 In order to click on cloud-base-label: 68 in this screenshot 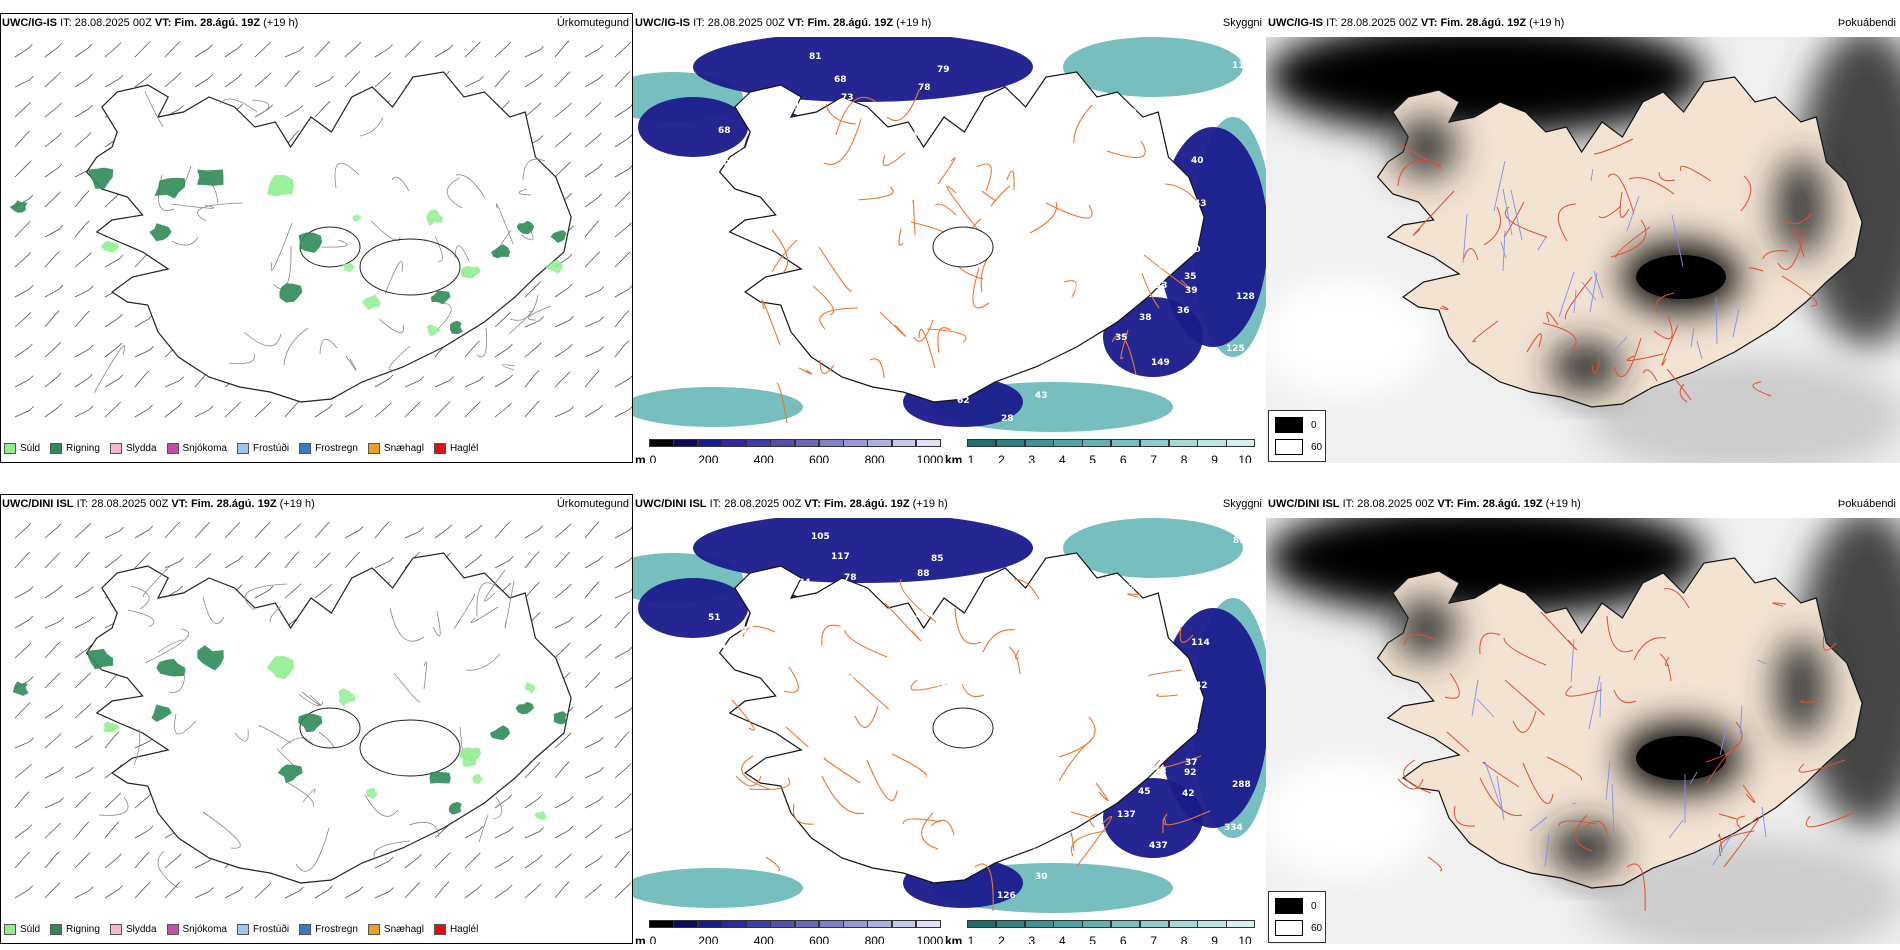, I will do `click(724, 131)`.